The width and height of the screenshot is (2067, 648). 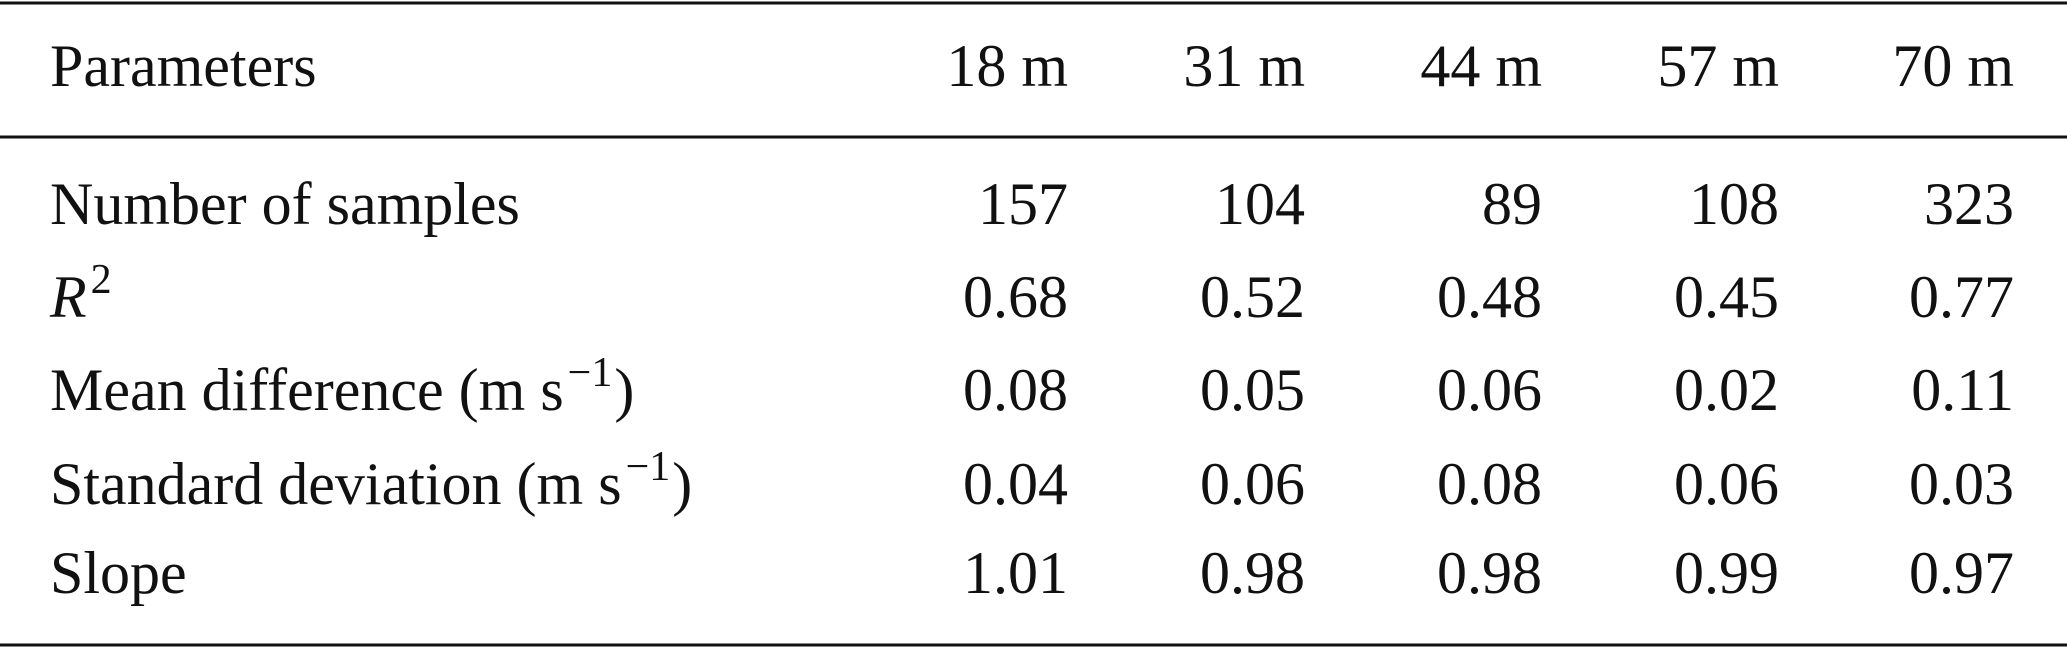 I want to click on label-text: R, so click(x=68, y=297).